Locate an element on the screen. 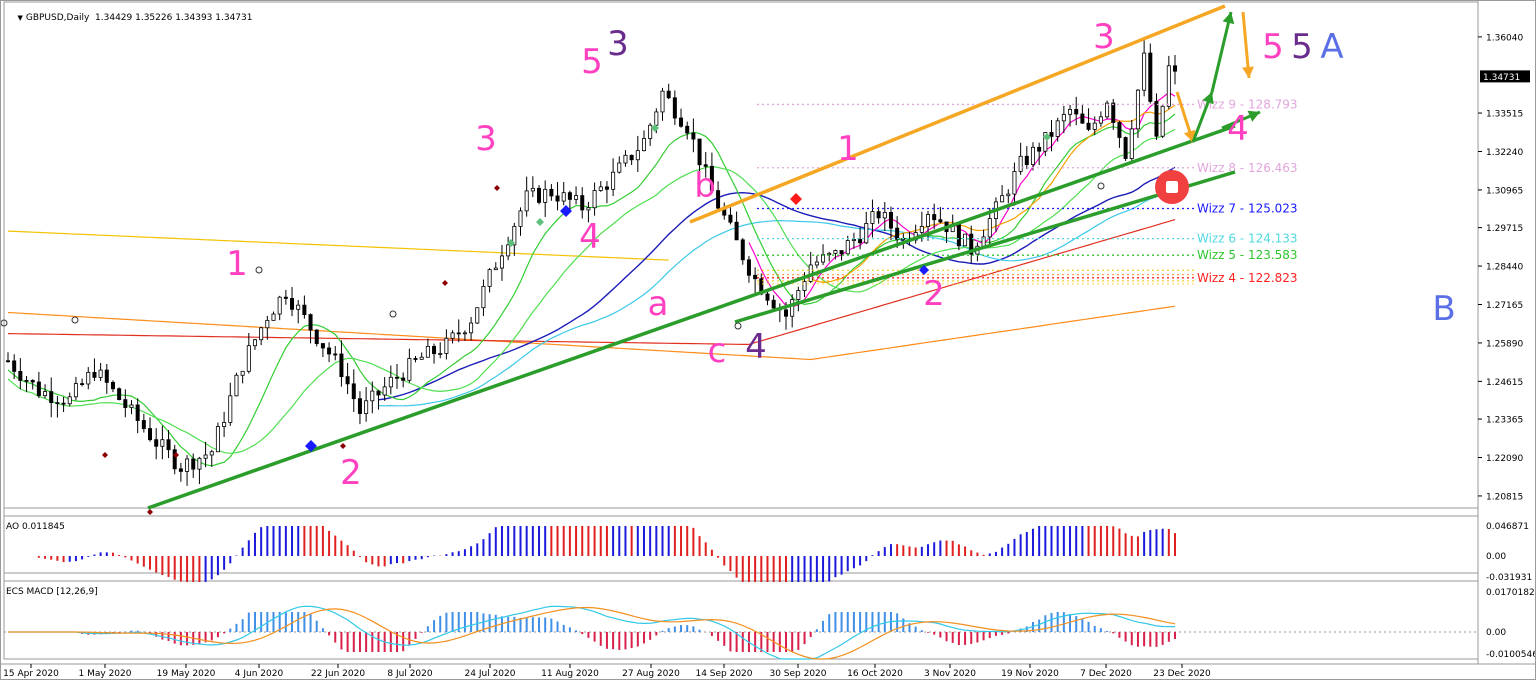 The image size is (1536, 684). macd-line is located at coordinates (591, 632).